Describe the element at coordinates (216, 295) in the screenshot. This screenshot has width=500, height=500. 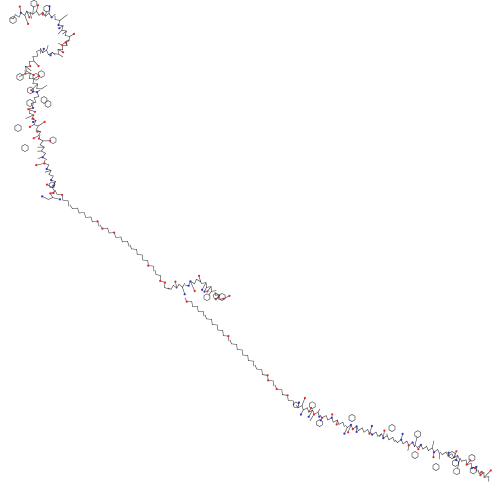
I see `five-membered-ring` at that location.